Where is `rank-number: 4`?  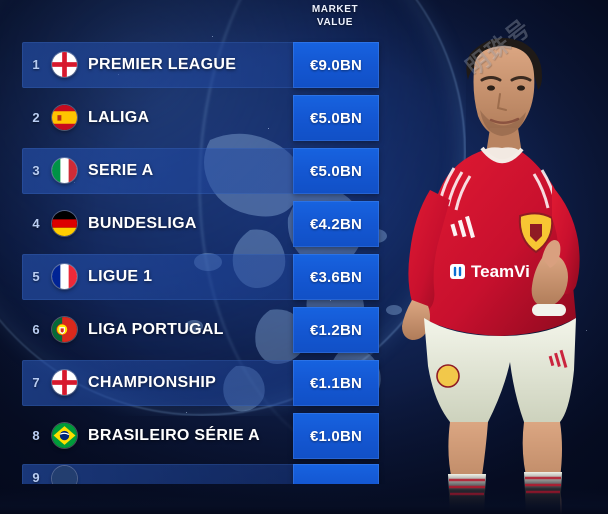 rank-number: 4 is located at coordinates (36, 223).